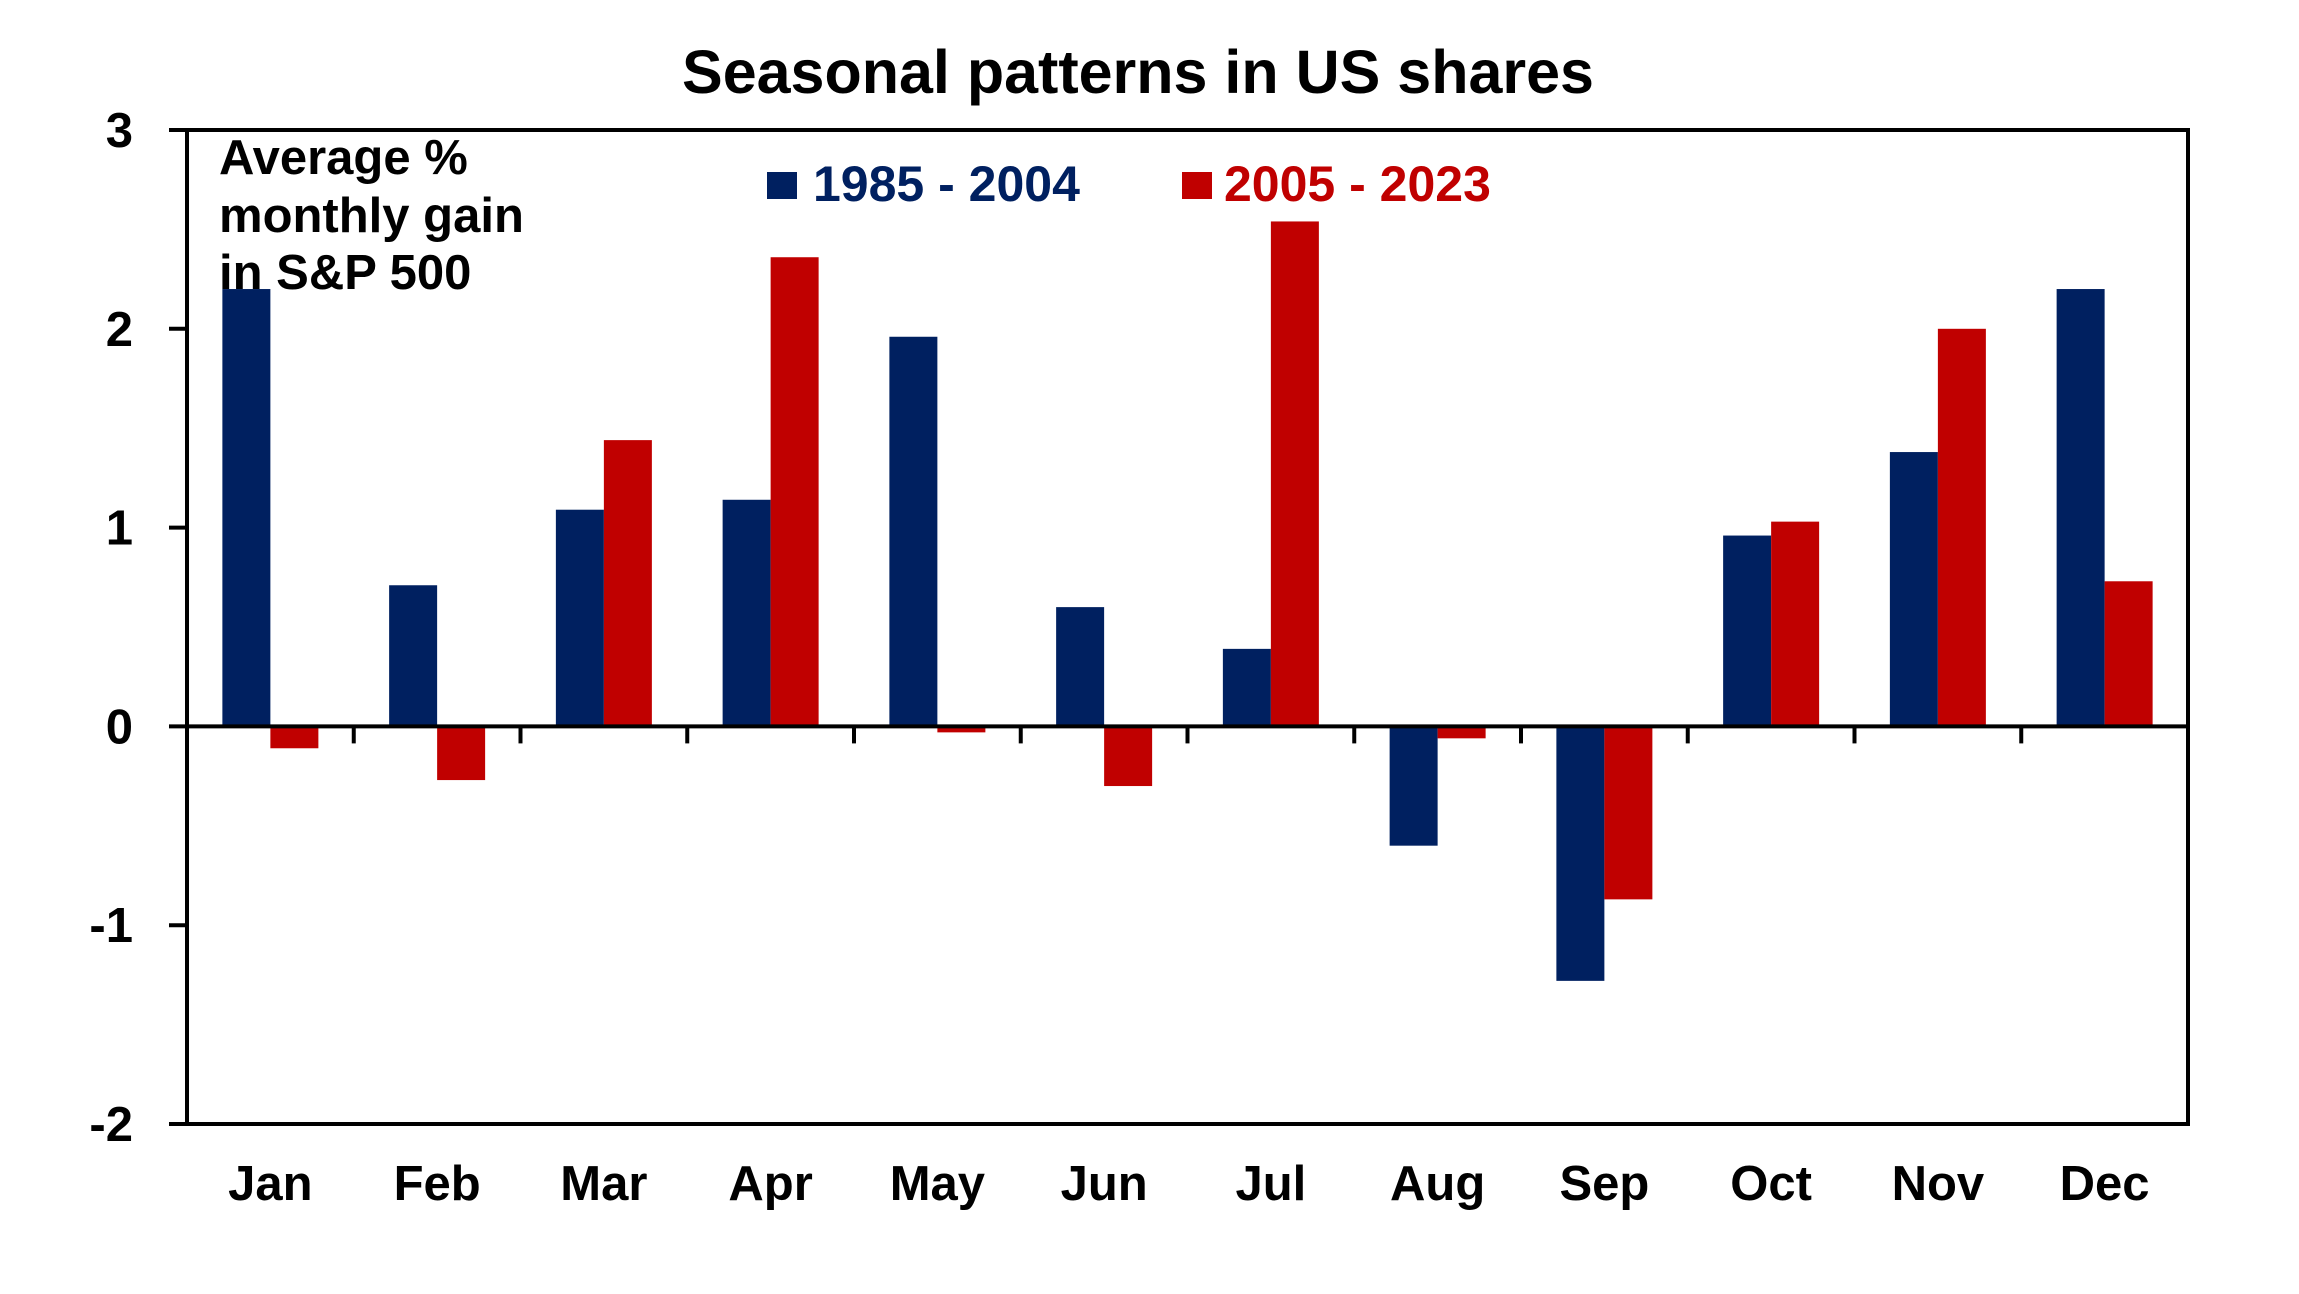 The width and height of the screenshot is (2299, 1294). I want to click on y-tick-label: 3, so click(119, 131).